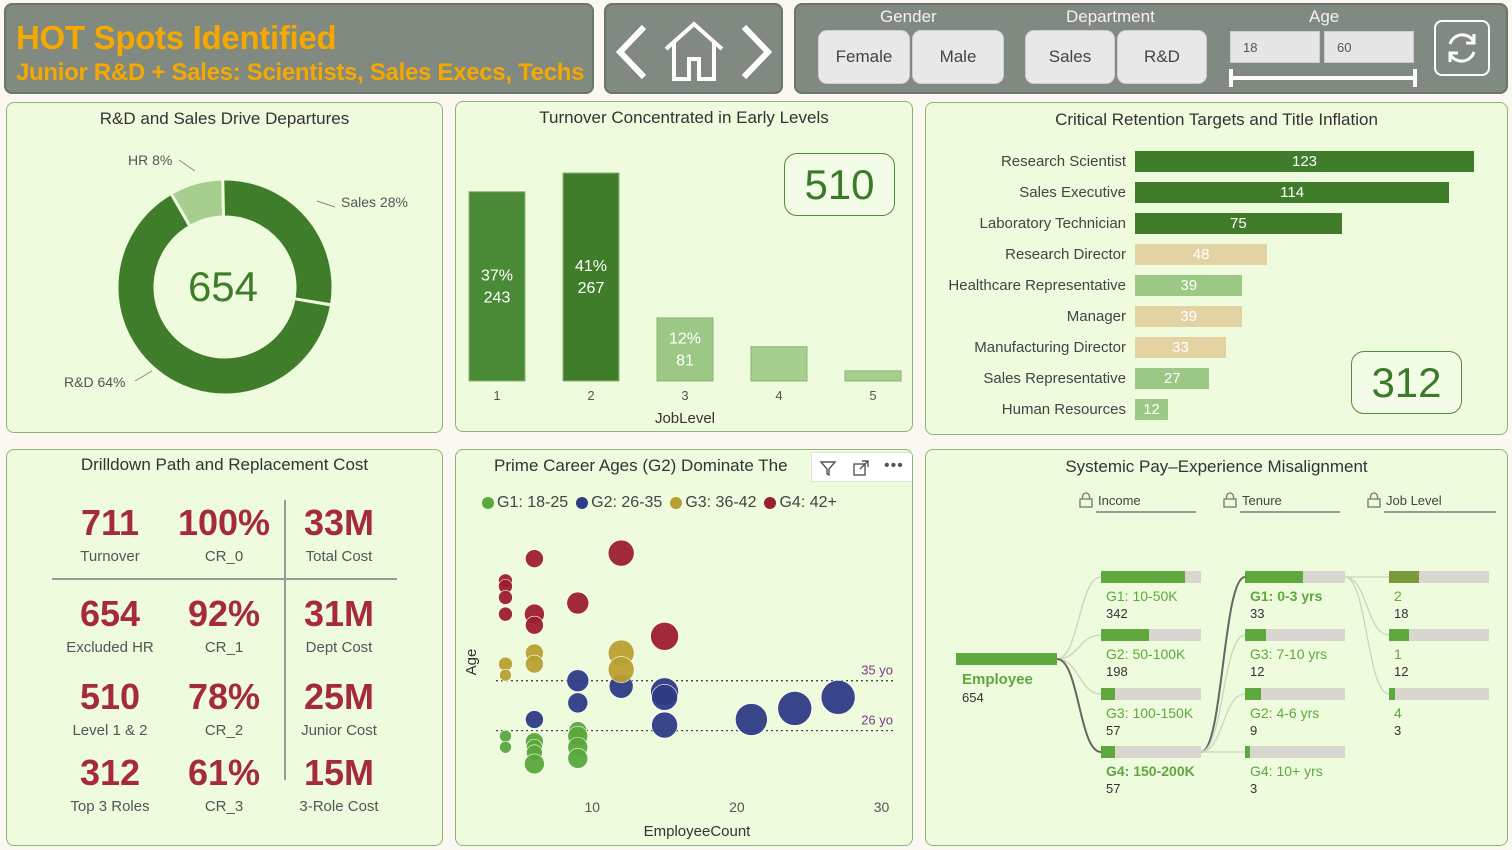 The width and height of the screenshot is (1512, 850). Describe the element at coordinates (755, 52) in the screenshot. I see `forward-arrow-icon` at that location.